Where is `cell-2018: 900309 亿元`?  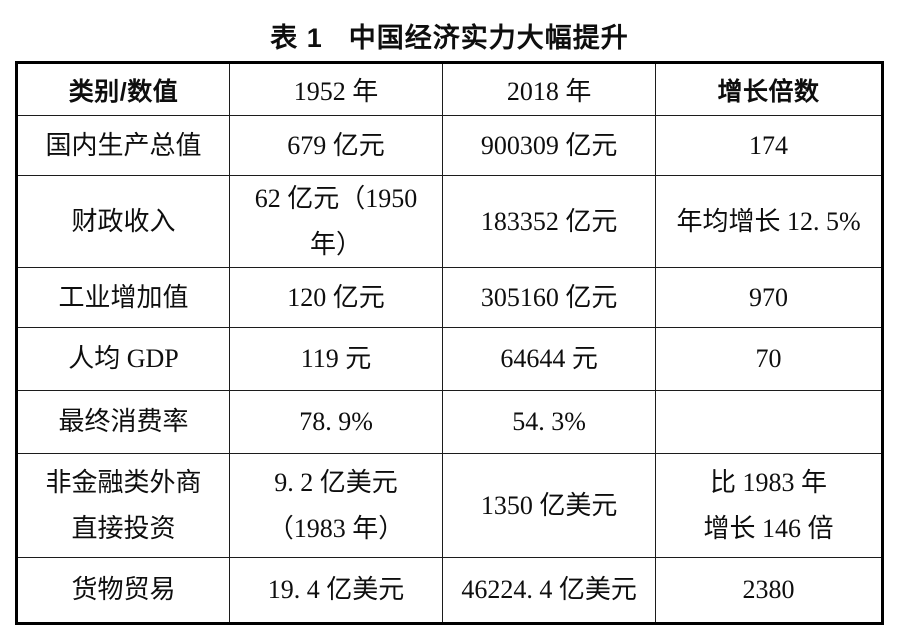
cell-2018: 900309 亿元 is located at coordinates (549, 145).